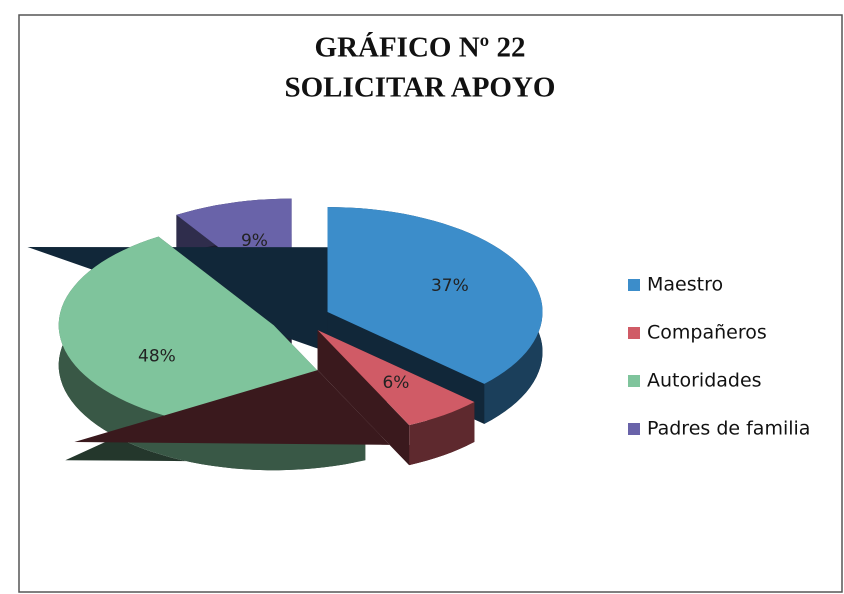  Describe the element at coordinates (420, 47) in the screenshot. I see `chart-title: GRÁFICO Nº 22` at that location.